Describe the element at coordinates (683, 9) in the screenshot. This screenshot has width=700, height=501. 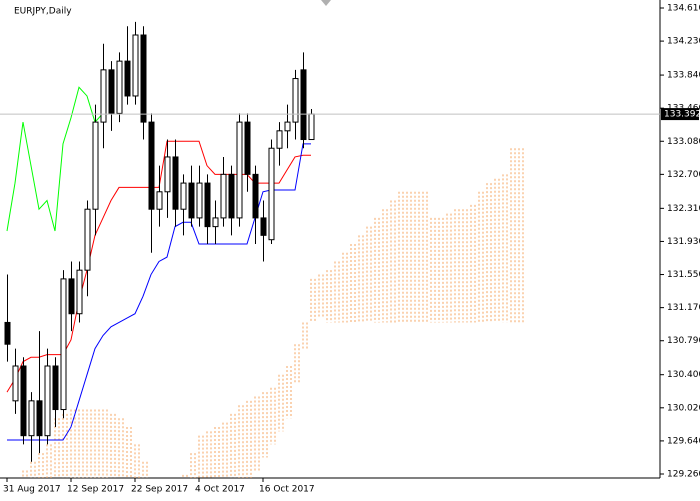
I see `y-tick-label: 134.610` at that location.